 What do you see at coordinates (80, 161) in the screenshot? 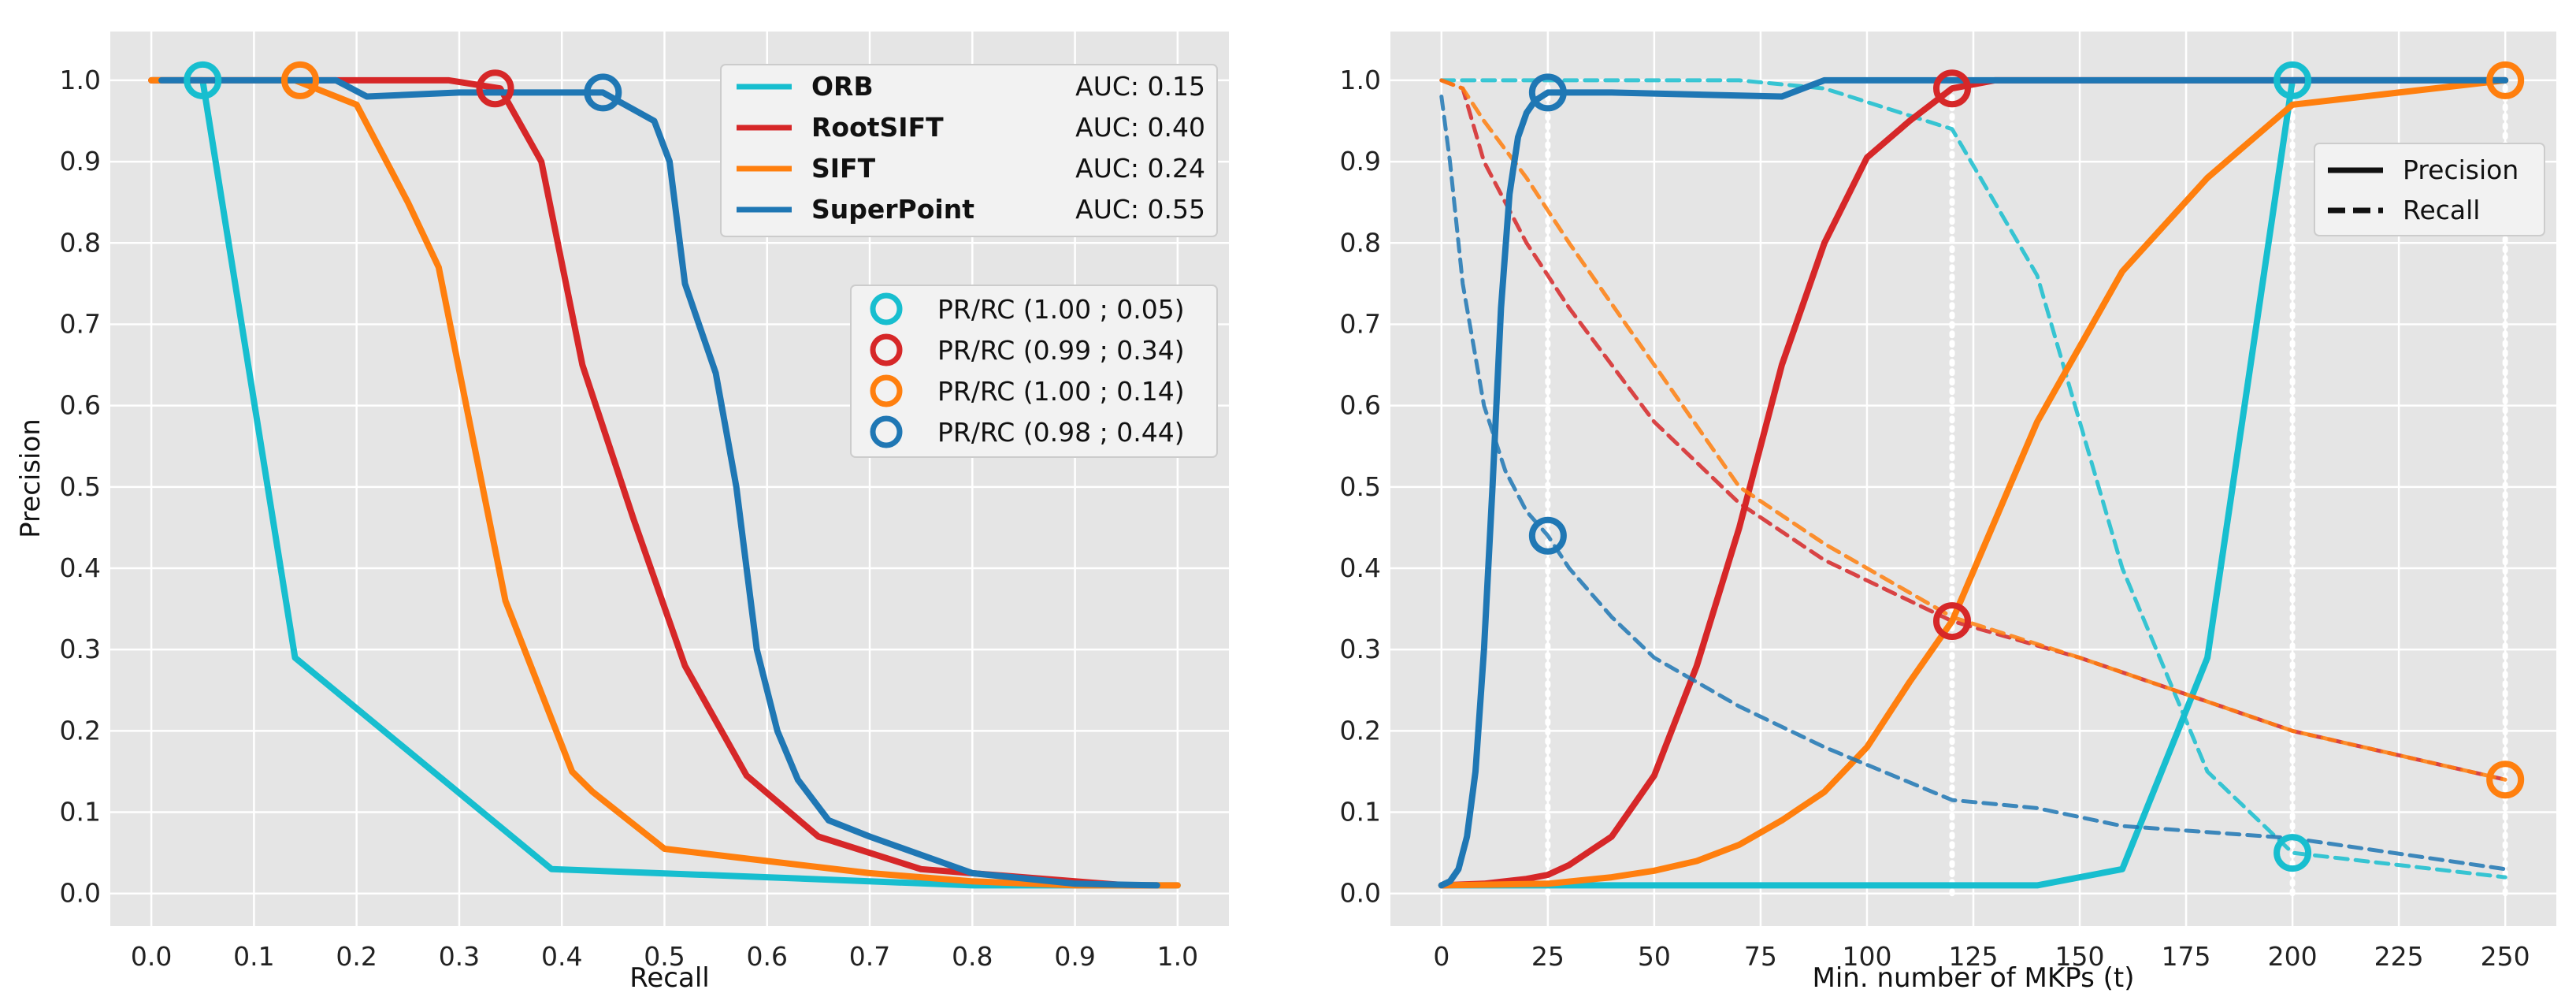
I see `left-ytick-9: 0.9` at bounding box center [80, 161].